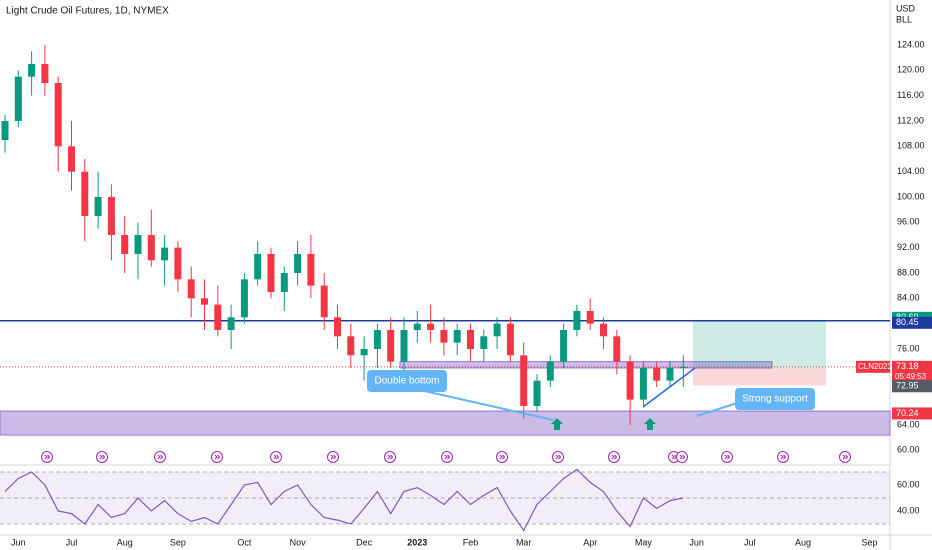  What do you see at coordinates (911, 70) in the screenshot?
I see `y-tick-label: 120.00` at bounding box center [911, 70].